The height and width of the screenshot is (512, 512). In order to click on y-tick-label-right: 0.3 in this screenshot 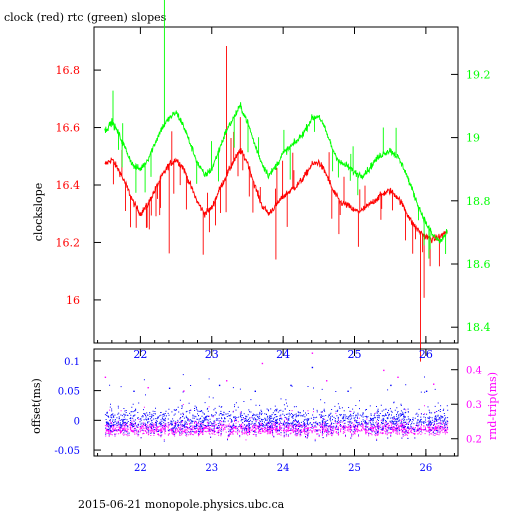, I will do `click(474, 405)`.